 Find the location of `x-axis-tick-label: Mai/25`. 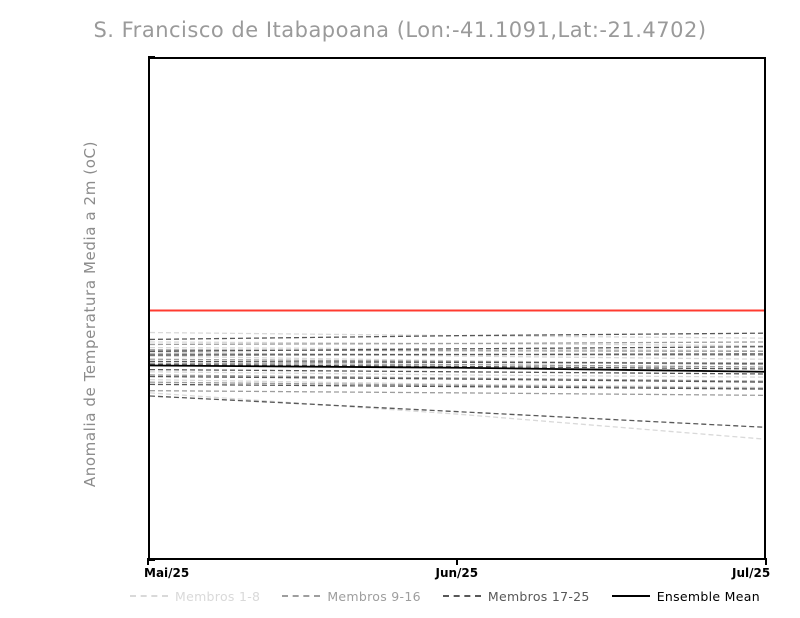

x-axis-tick-label: Mai/25 is located at coordinates (167, 573).